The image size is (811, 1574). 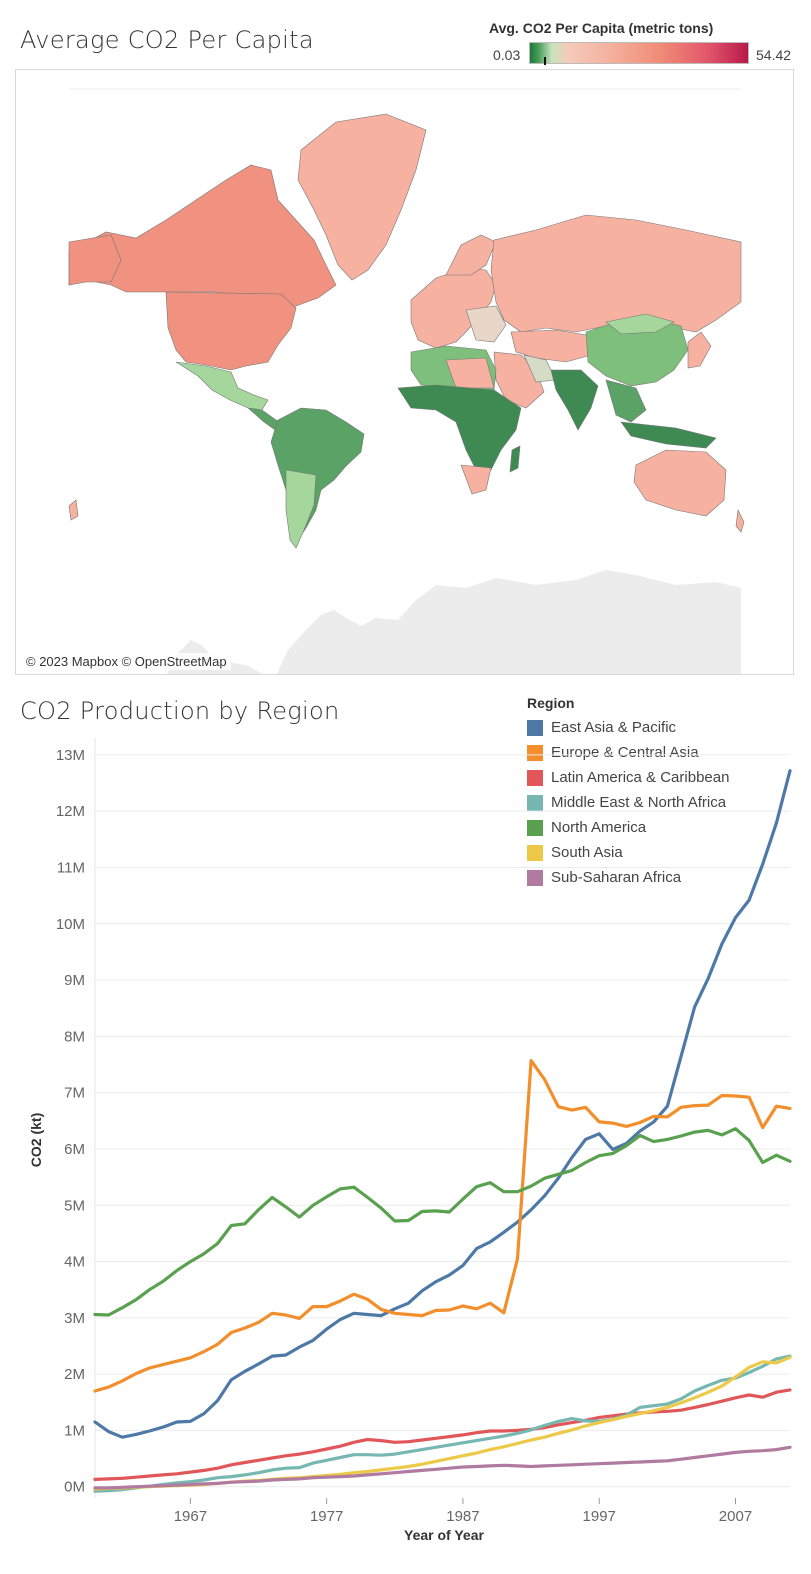 What do you see at coordinates (551, 346) in the screenshot?
I see `central-asia` at bounding box center [551, 346].